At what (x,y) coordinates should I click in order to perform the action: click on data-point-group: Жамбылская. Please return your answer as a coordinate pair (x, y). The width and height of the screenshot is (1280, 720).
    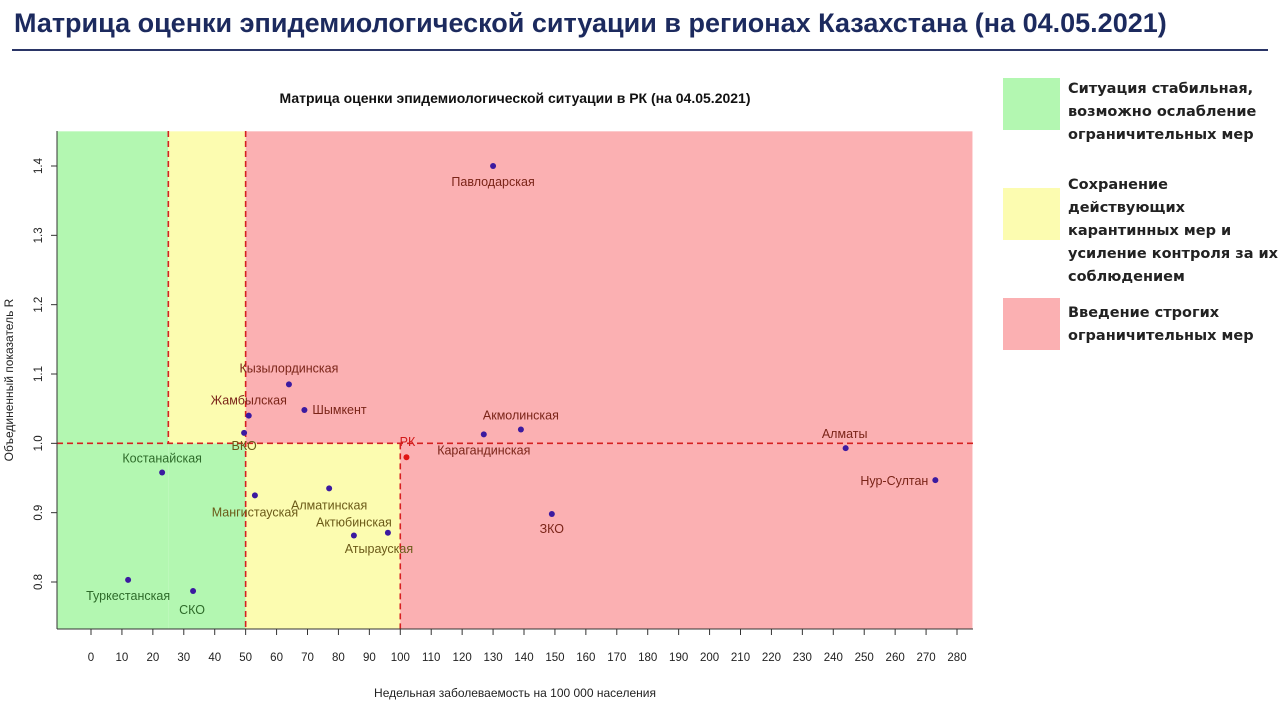
    Looking at the image, I should click on (249, 406).